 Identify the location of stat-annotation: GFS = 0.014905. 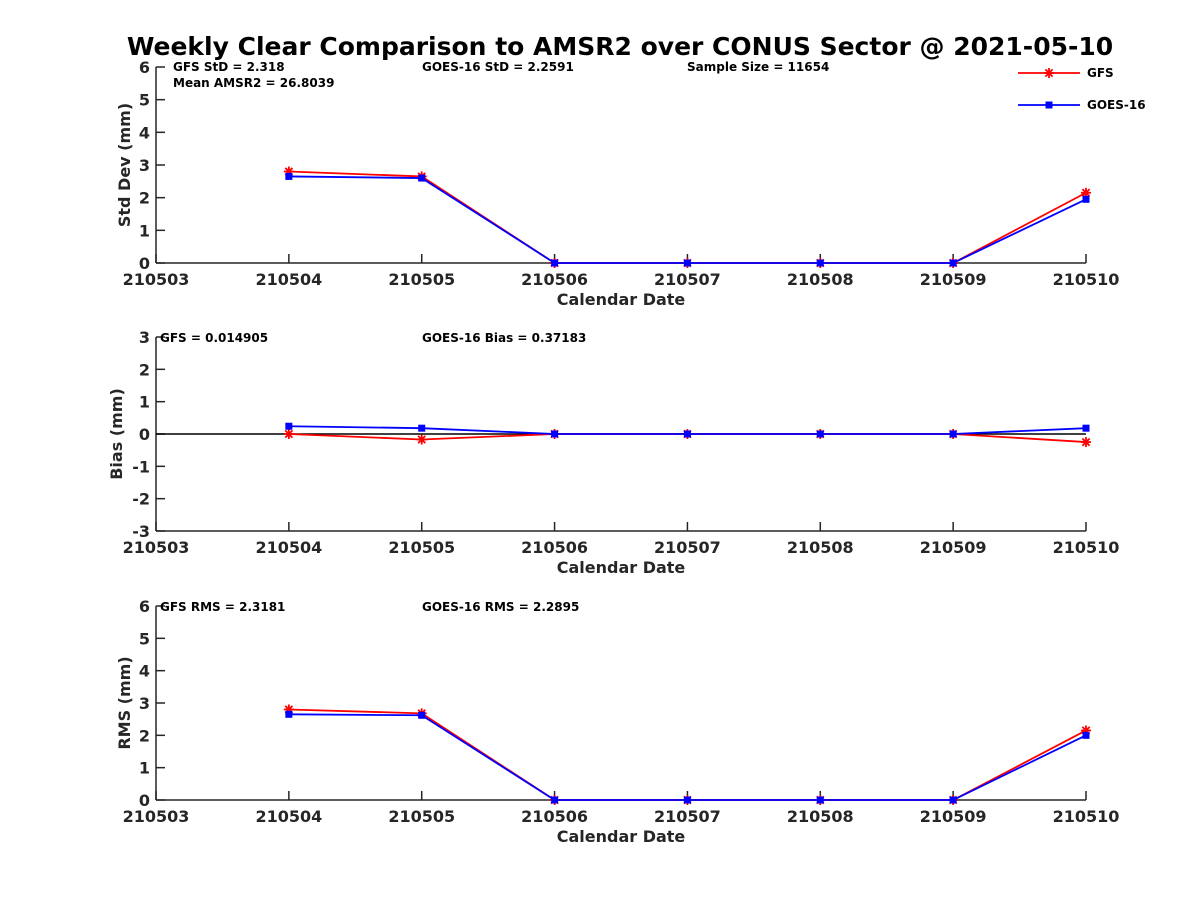
(214, 338).